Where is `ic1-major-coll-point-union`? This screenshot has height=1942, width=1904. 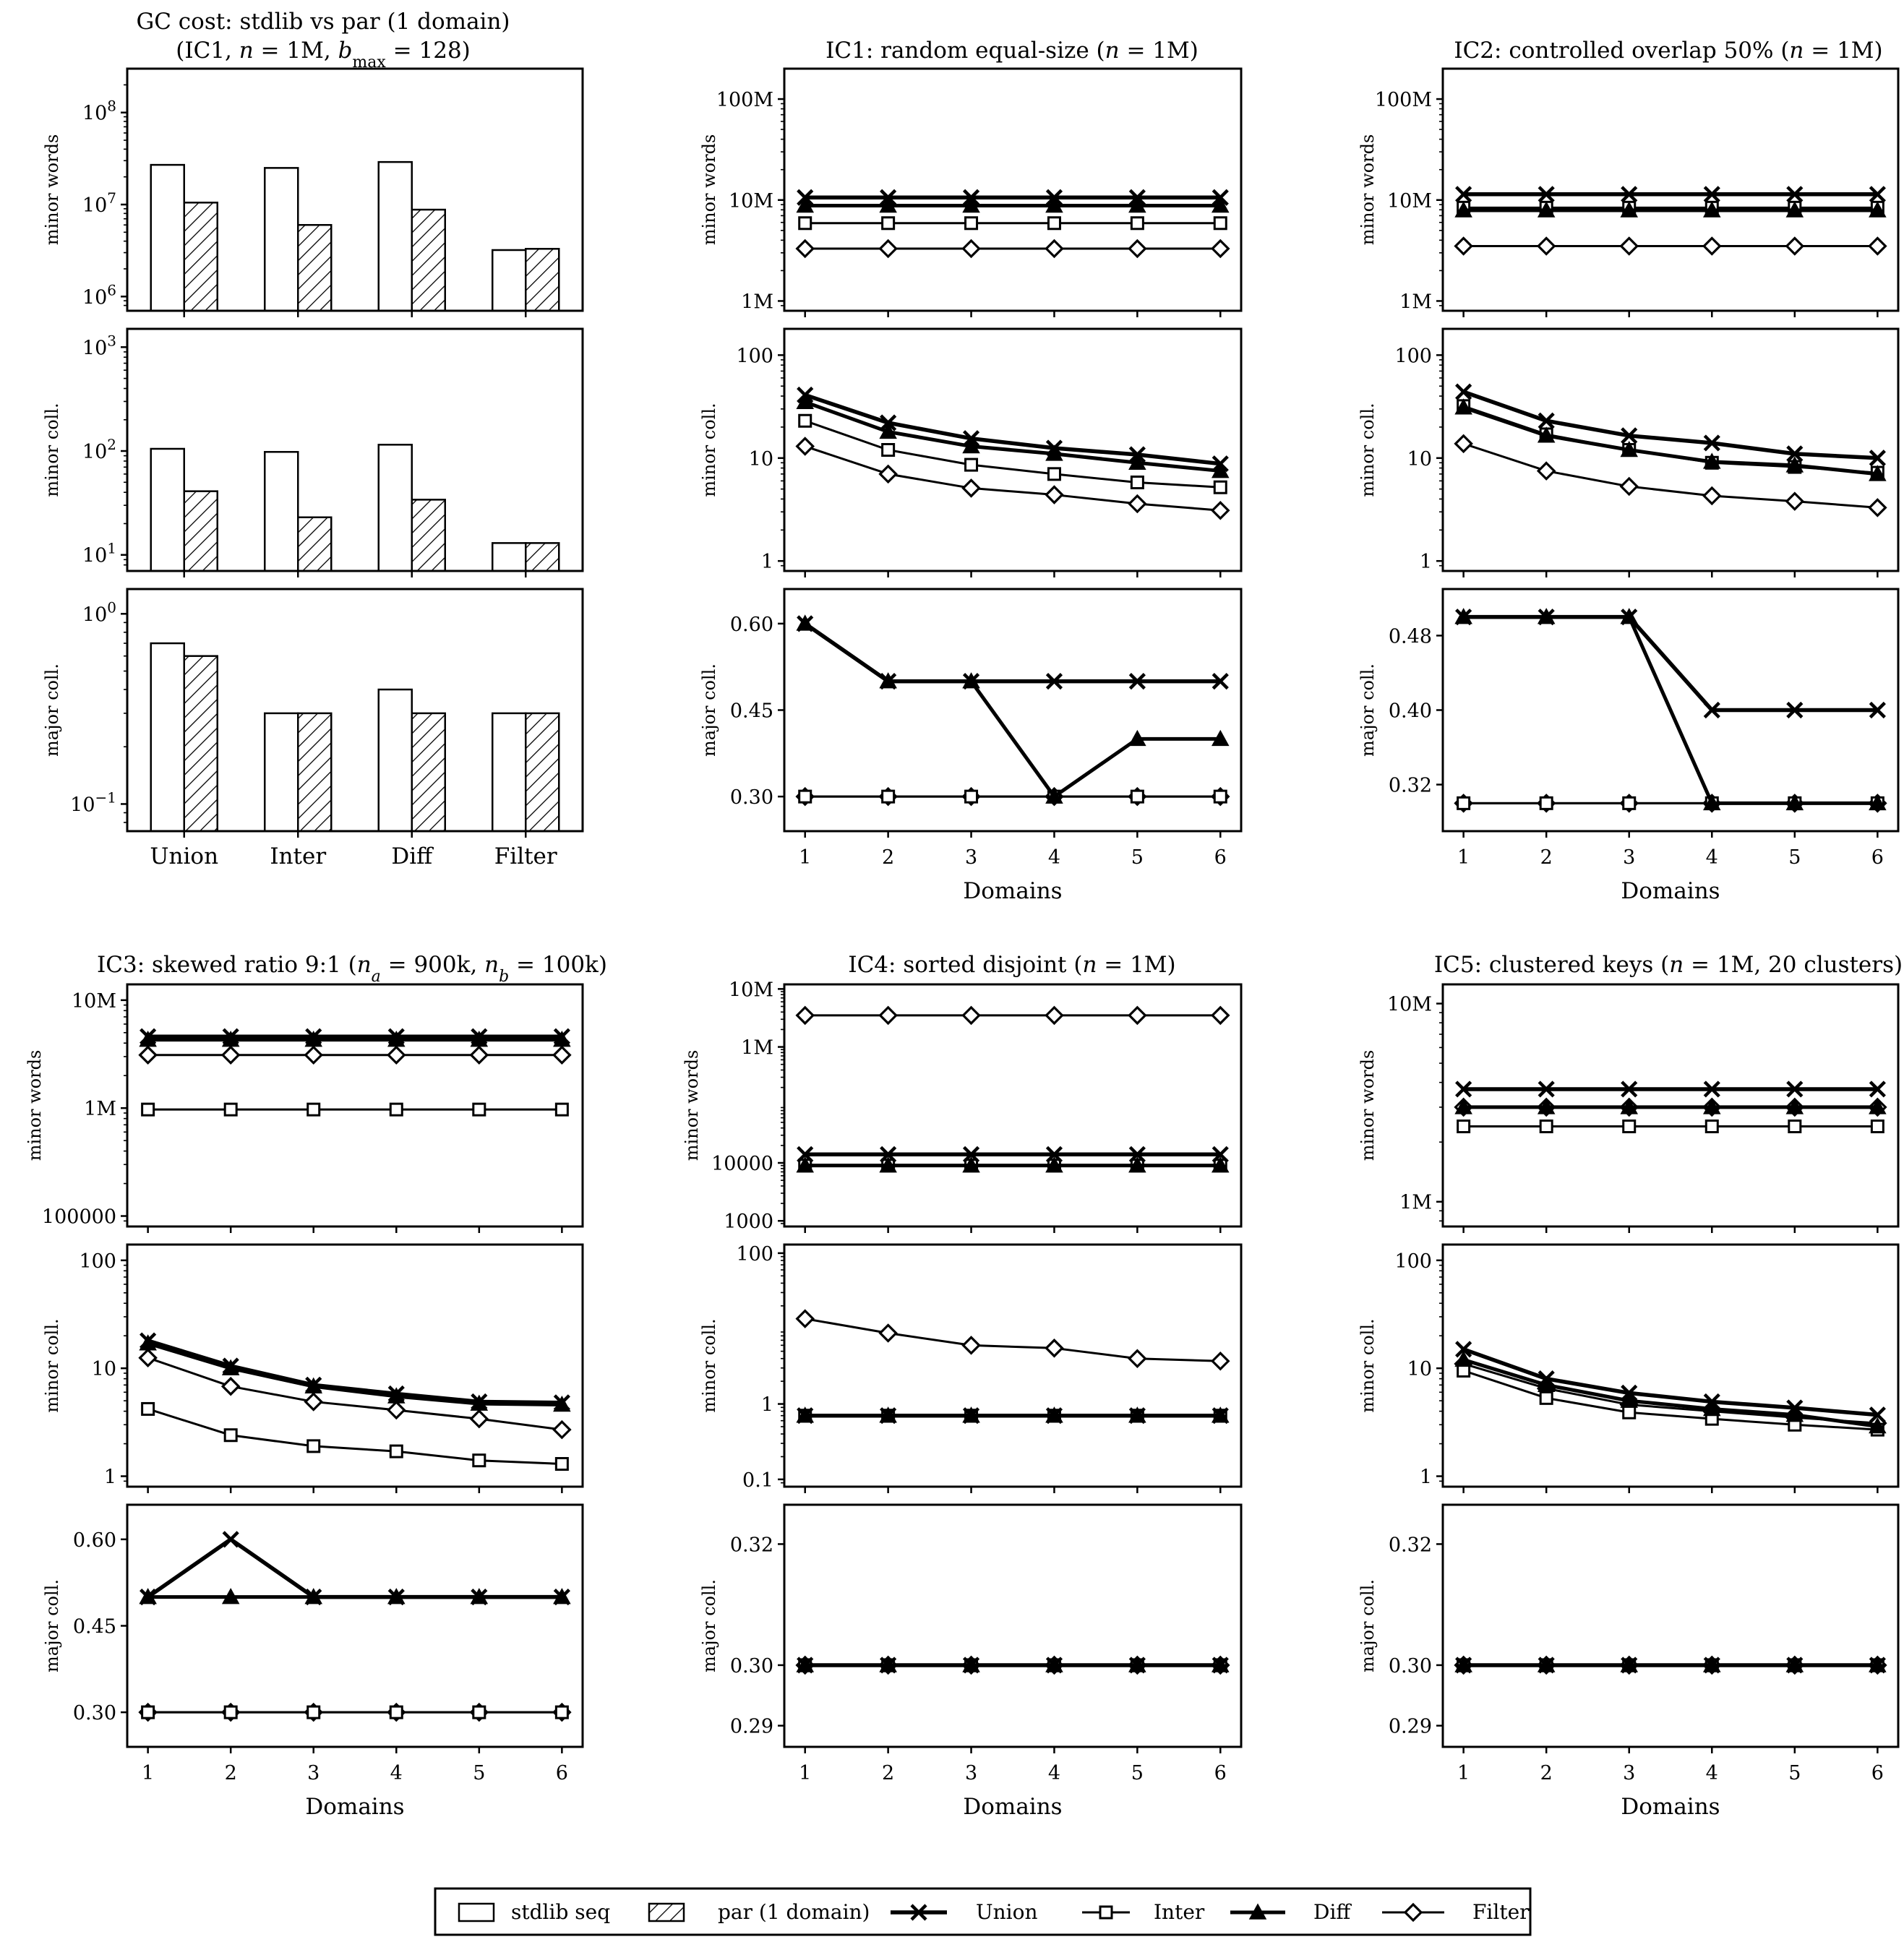
ic1-major-coll-point-union is located at coordinates (1054, 681).